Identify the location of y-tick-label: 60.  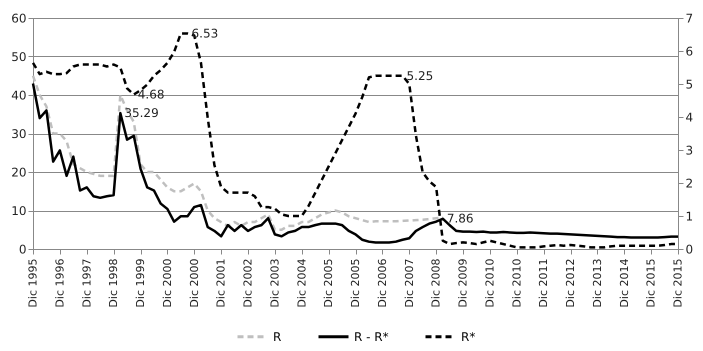
(18, 19).